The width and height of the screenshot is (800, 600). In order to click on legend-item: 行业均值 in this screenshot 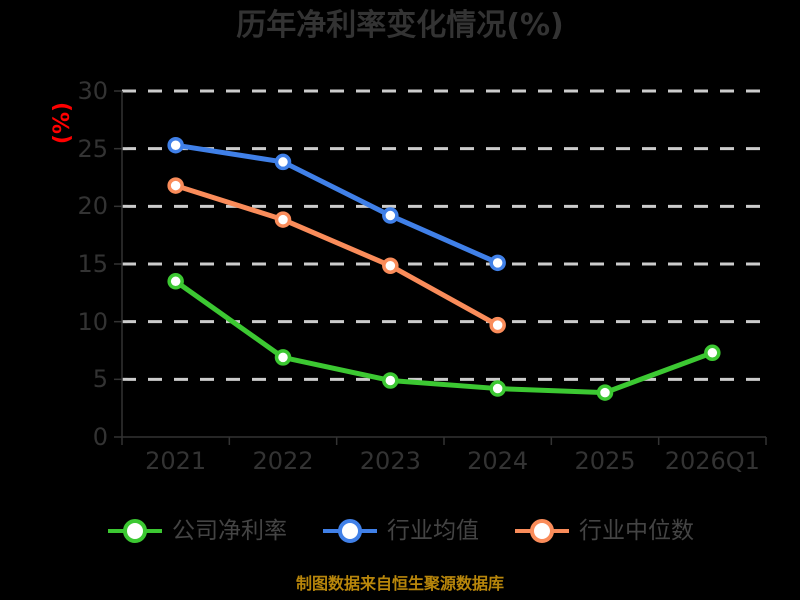, I will do `click(400, 531)`.